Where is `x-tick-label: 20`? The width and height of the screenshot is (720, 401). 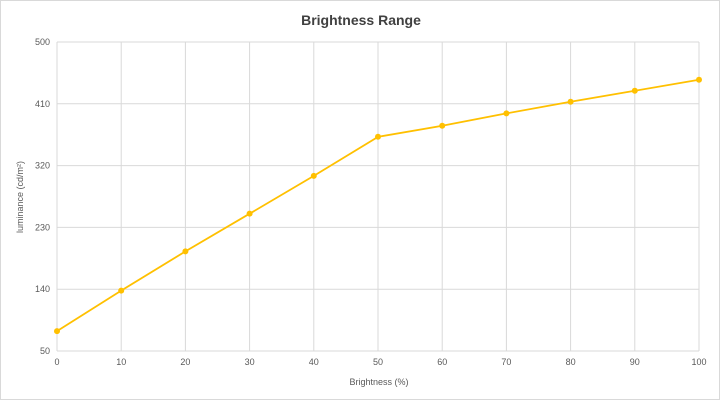 x-tick-label: 20 is located at coordinates (185, 362).